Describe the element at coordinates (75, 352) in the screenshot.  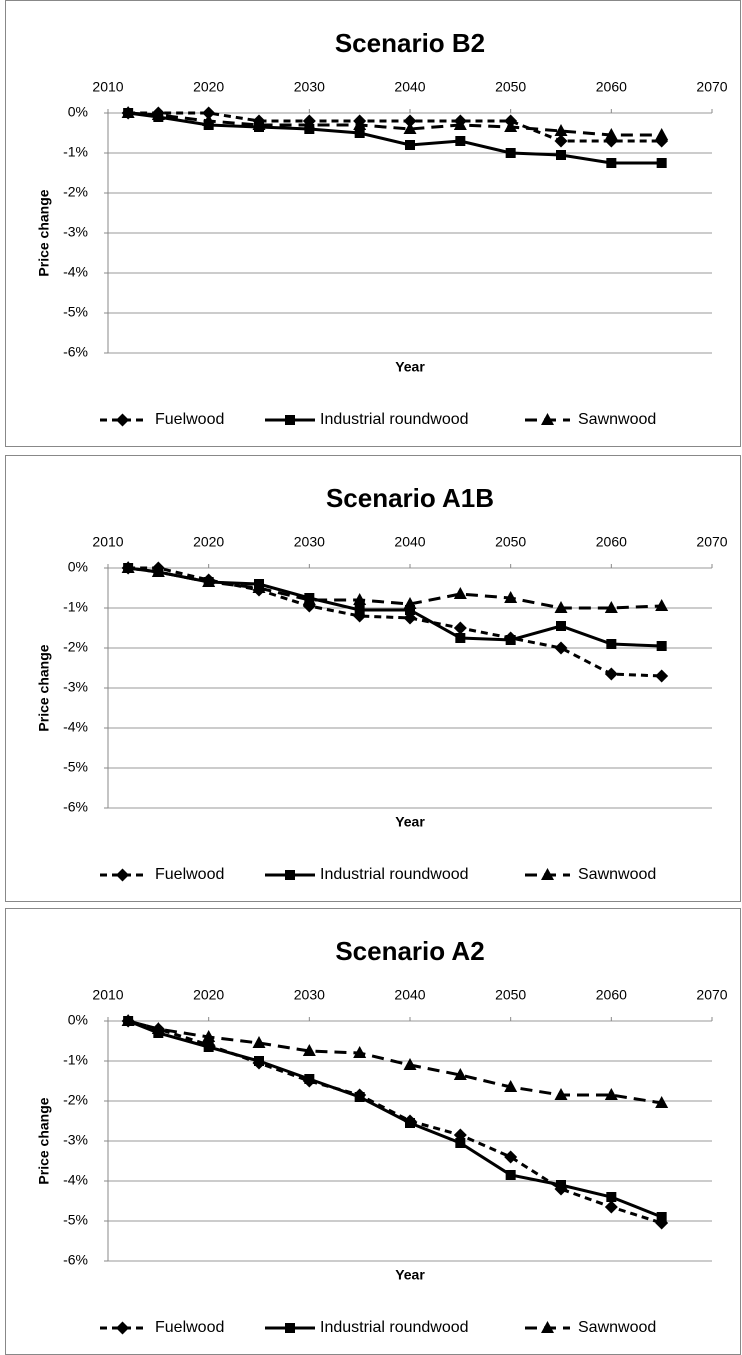
I see `y-tick-label: -6%` at that location.